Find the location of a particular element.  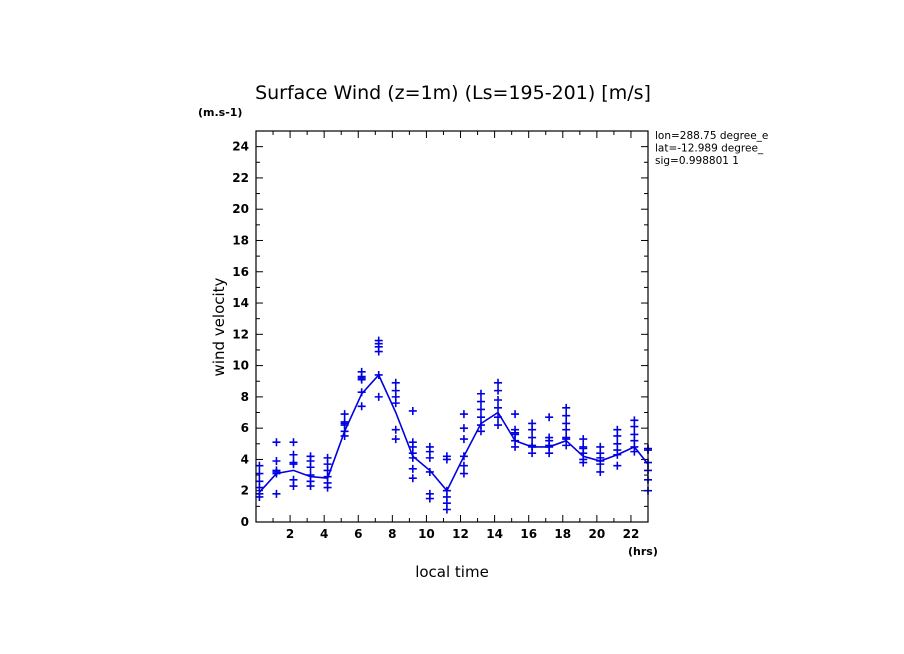

y-tick-label: 8 is located at coordinates (245, 397).